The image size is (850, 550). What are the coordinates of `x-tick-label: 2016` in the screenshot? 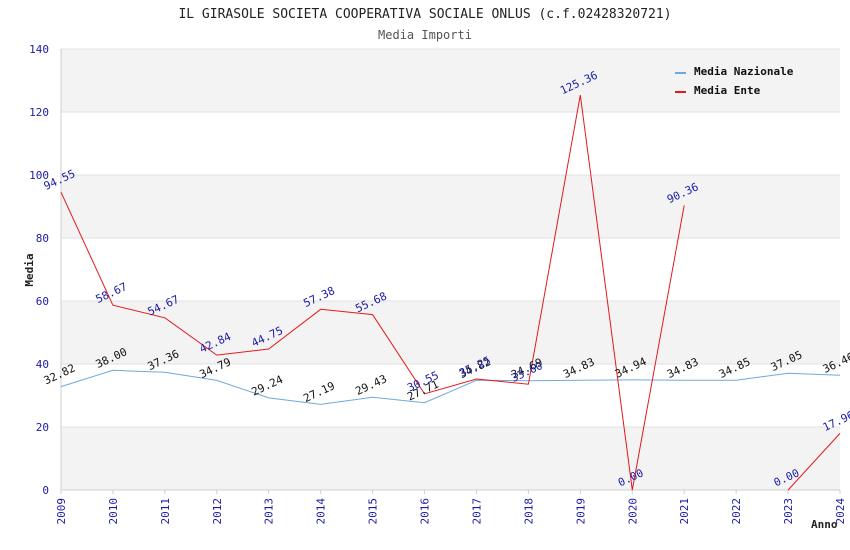 It's located at (425, 511).